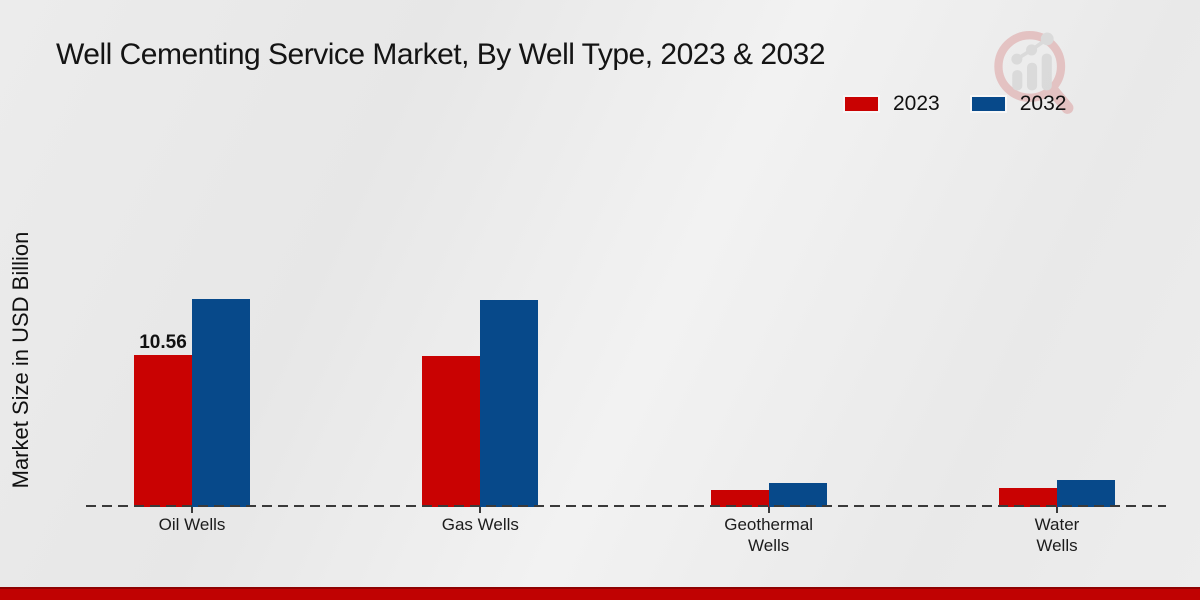 This screenshot has height=600, width=1200. I want to click on x-axis-tick-water-wells, so click(1056, 510).